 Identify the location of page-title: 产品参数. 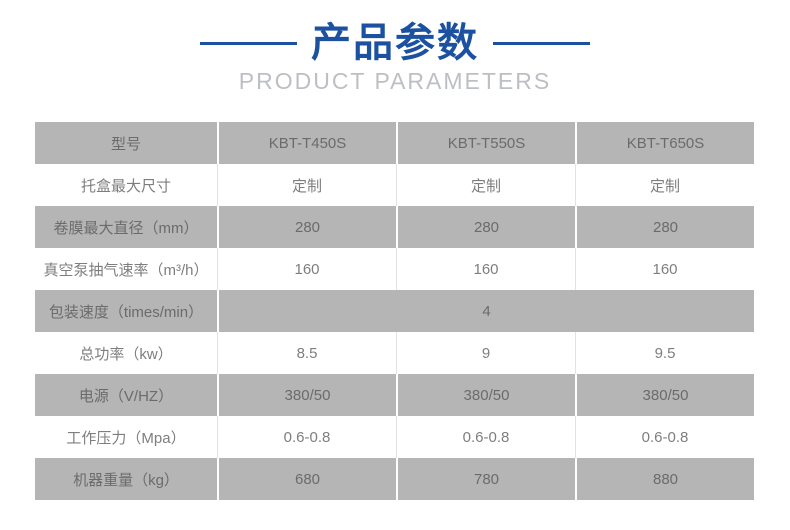
(395, 43).